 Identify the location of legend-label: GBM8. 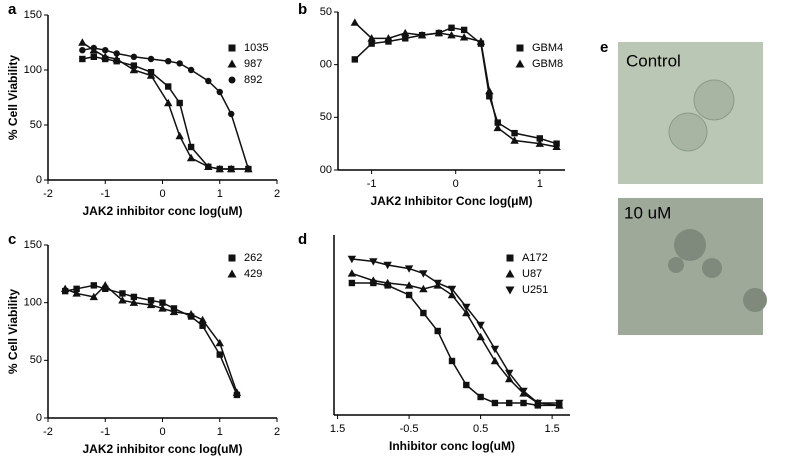
(547, 64).